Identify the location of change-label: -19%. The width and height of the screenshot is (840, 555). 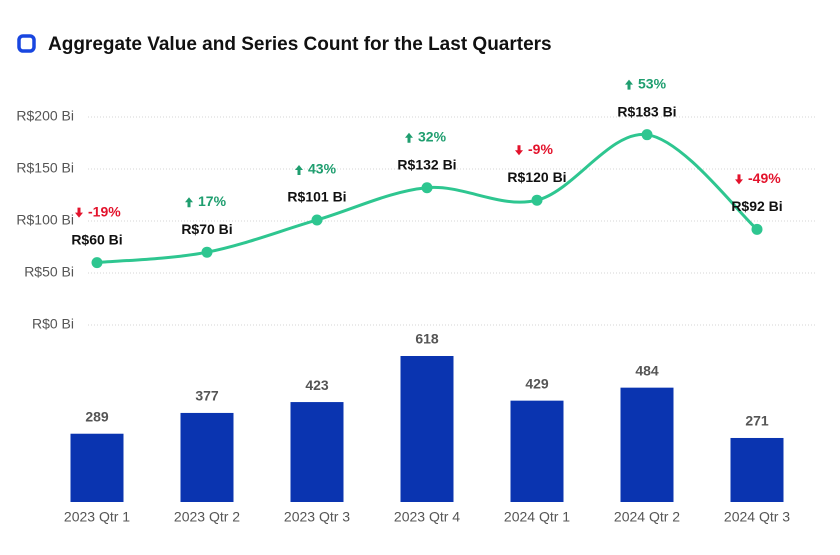
(98, 211).